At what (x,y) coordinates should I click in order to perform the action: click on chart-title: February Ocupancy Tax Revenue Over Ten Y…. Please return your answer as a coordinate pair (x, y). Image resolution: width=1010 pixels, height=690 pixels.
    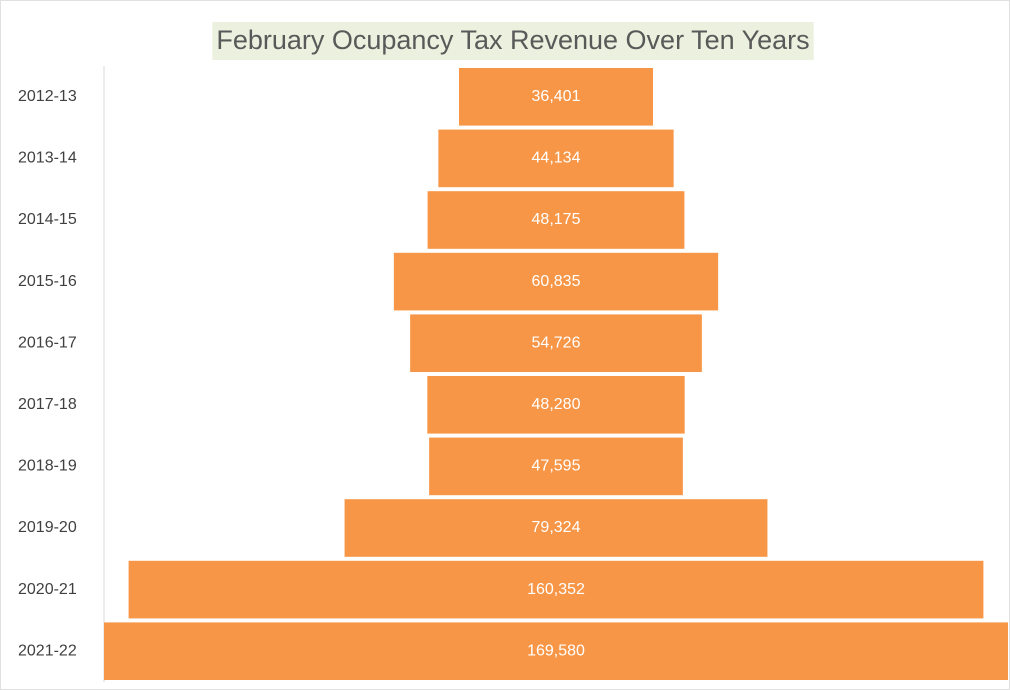
    Looking at the image, I should click on (512, 40).